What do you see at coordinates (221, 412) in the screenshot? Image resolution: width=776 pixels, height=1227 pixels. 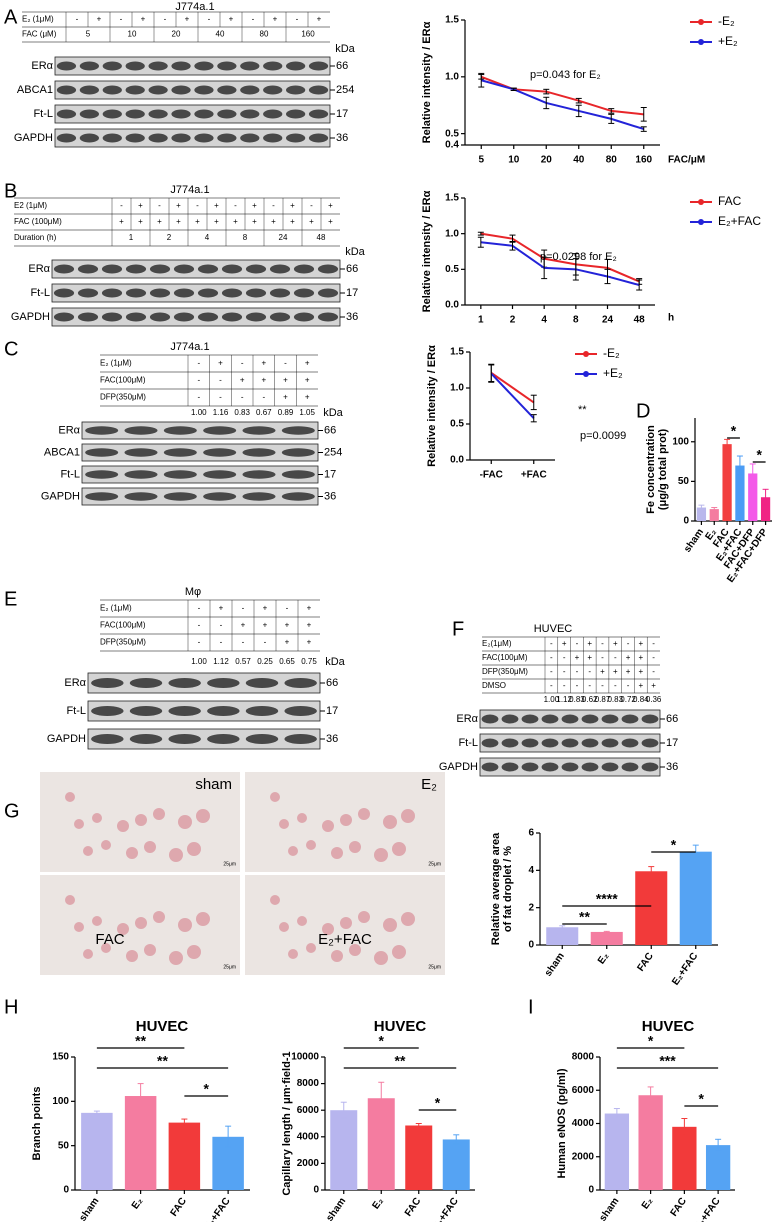 I see `density: 1.16` at bounding box center [221, 412].